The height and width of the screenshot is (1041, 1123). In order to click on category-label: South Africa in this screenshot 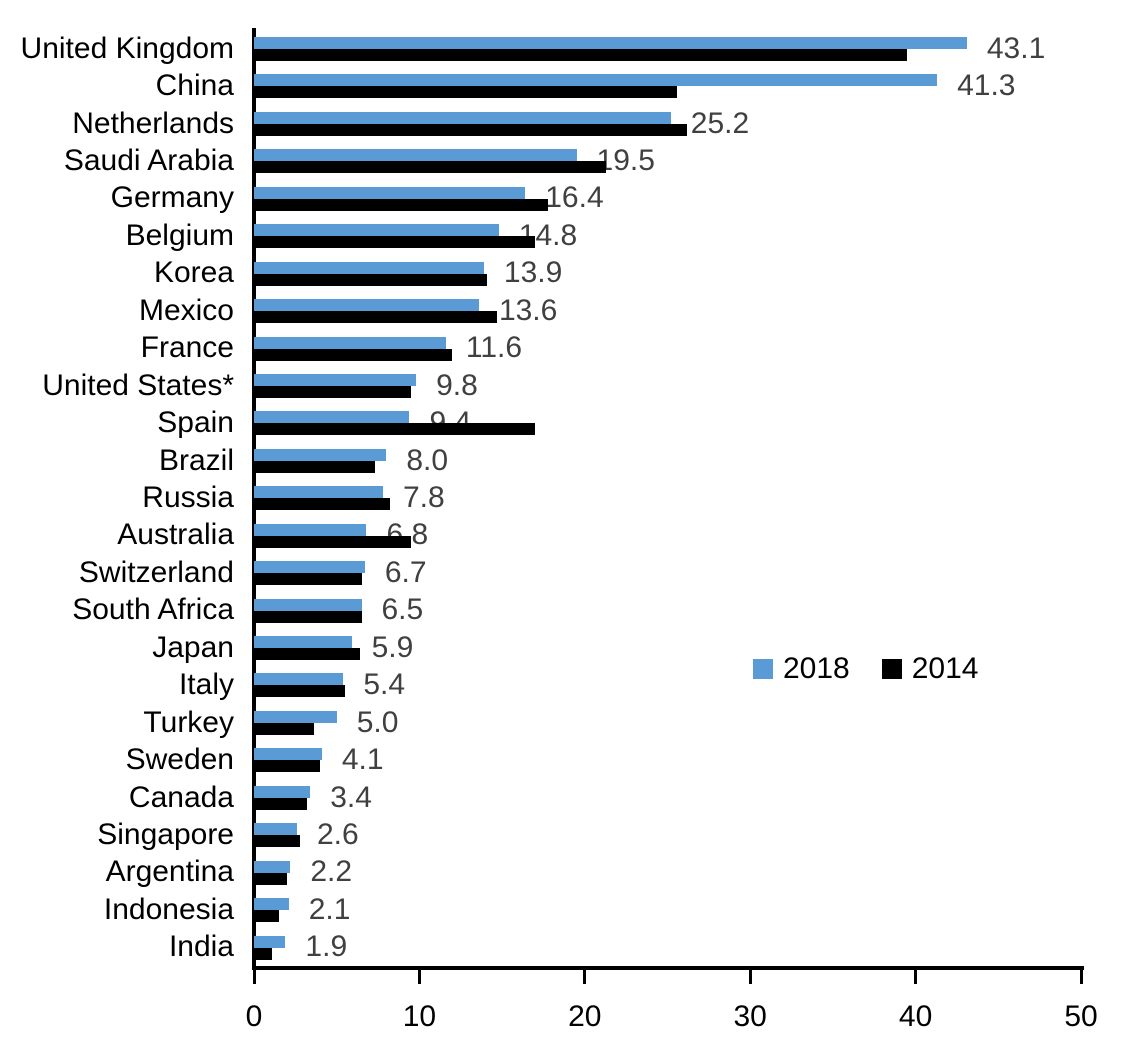, I will do `click(153, 610)`.